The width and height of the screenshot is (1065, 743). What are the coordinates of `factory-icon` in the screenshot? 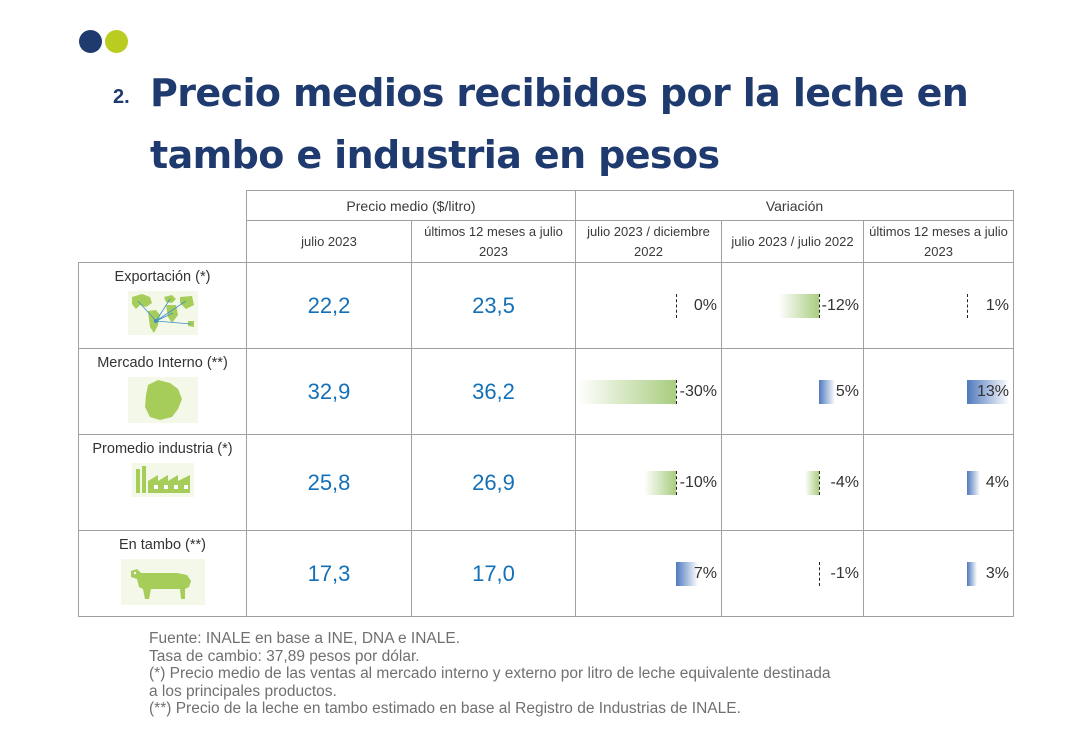 It's located at (162, 480).